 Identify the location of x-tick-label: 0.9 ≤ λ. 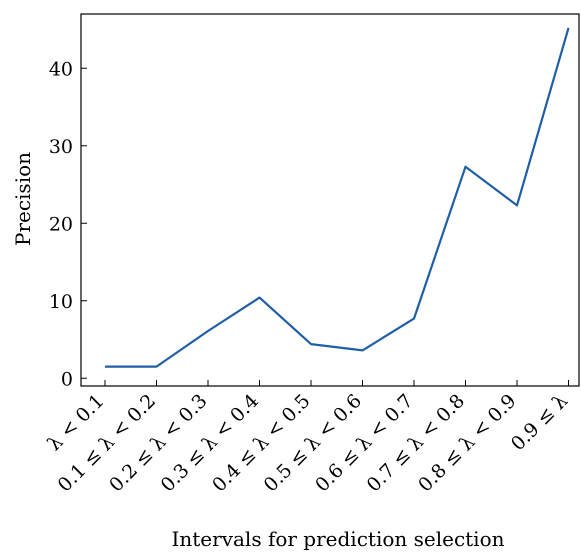
(539, 422).